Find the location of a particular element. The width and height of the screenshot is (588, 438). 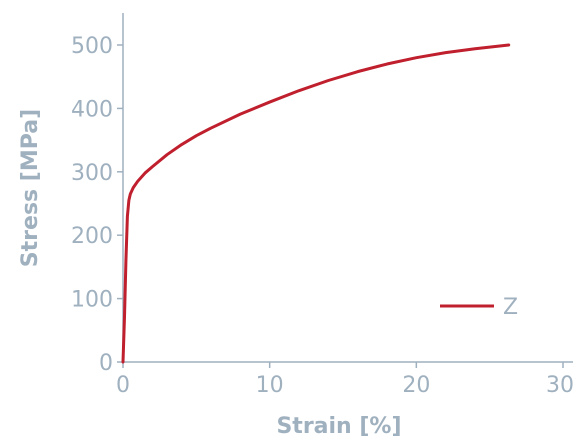

y-axis-title: Stress [MPa] is located at coordinates (30, 188).